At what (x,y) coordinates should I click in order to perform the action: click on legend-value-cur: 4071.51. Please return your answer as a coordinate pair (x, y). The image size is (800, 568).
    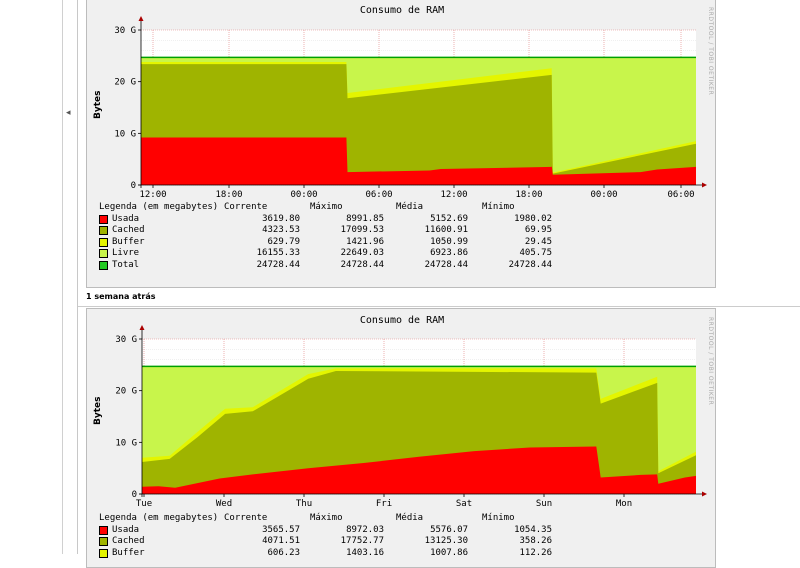
    Looking at the image, I should click on (281, 541).